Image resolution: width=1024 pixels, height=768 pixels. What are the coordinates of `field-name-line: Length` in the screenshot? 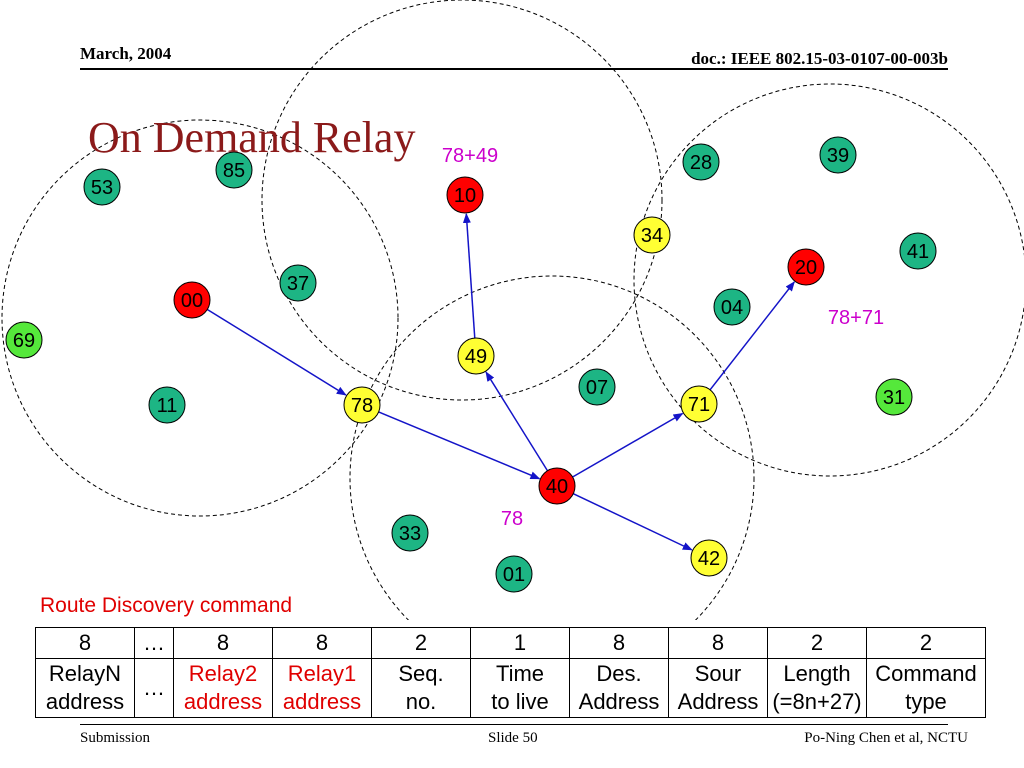 It's located at (817, 673).